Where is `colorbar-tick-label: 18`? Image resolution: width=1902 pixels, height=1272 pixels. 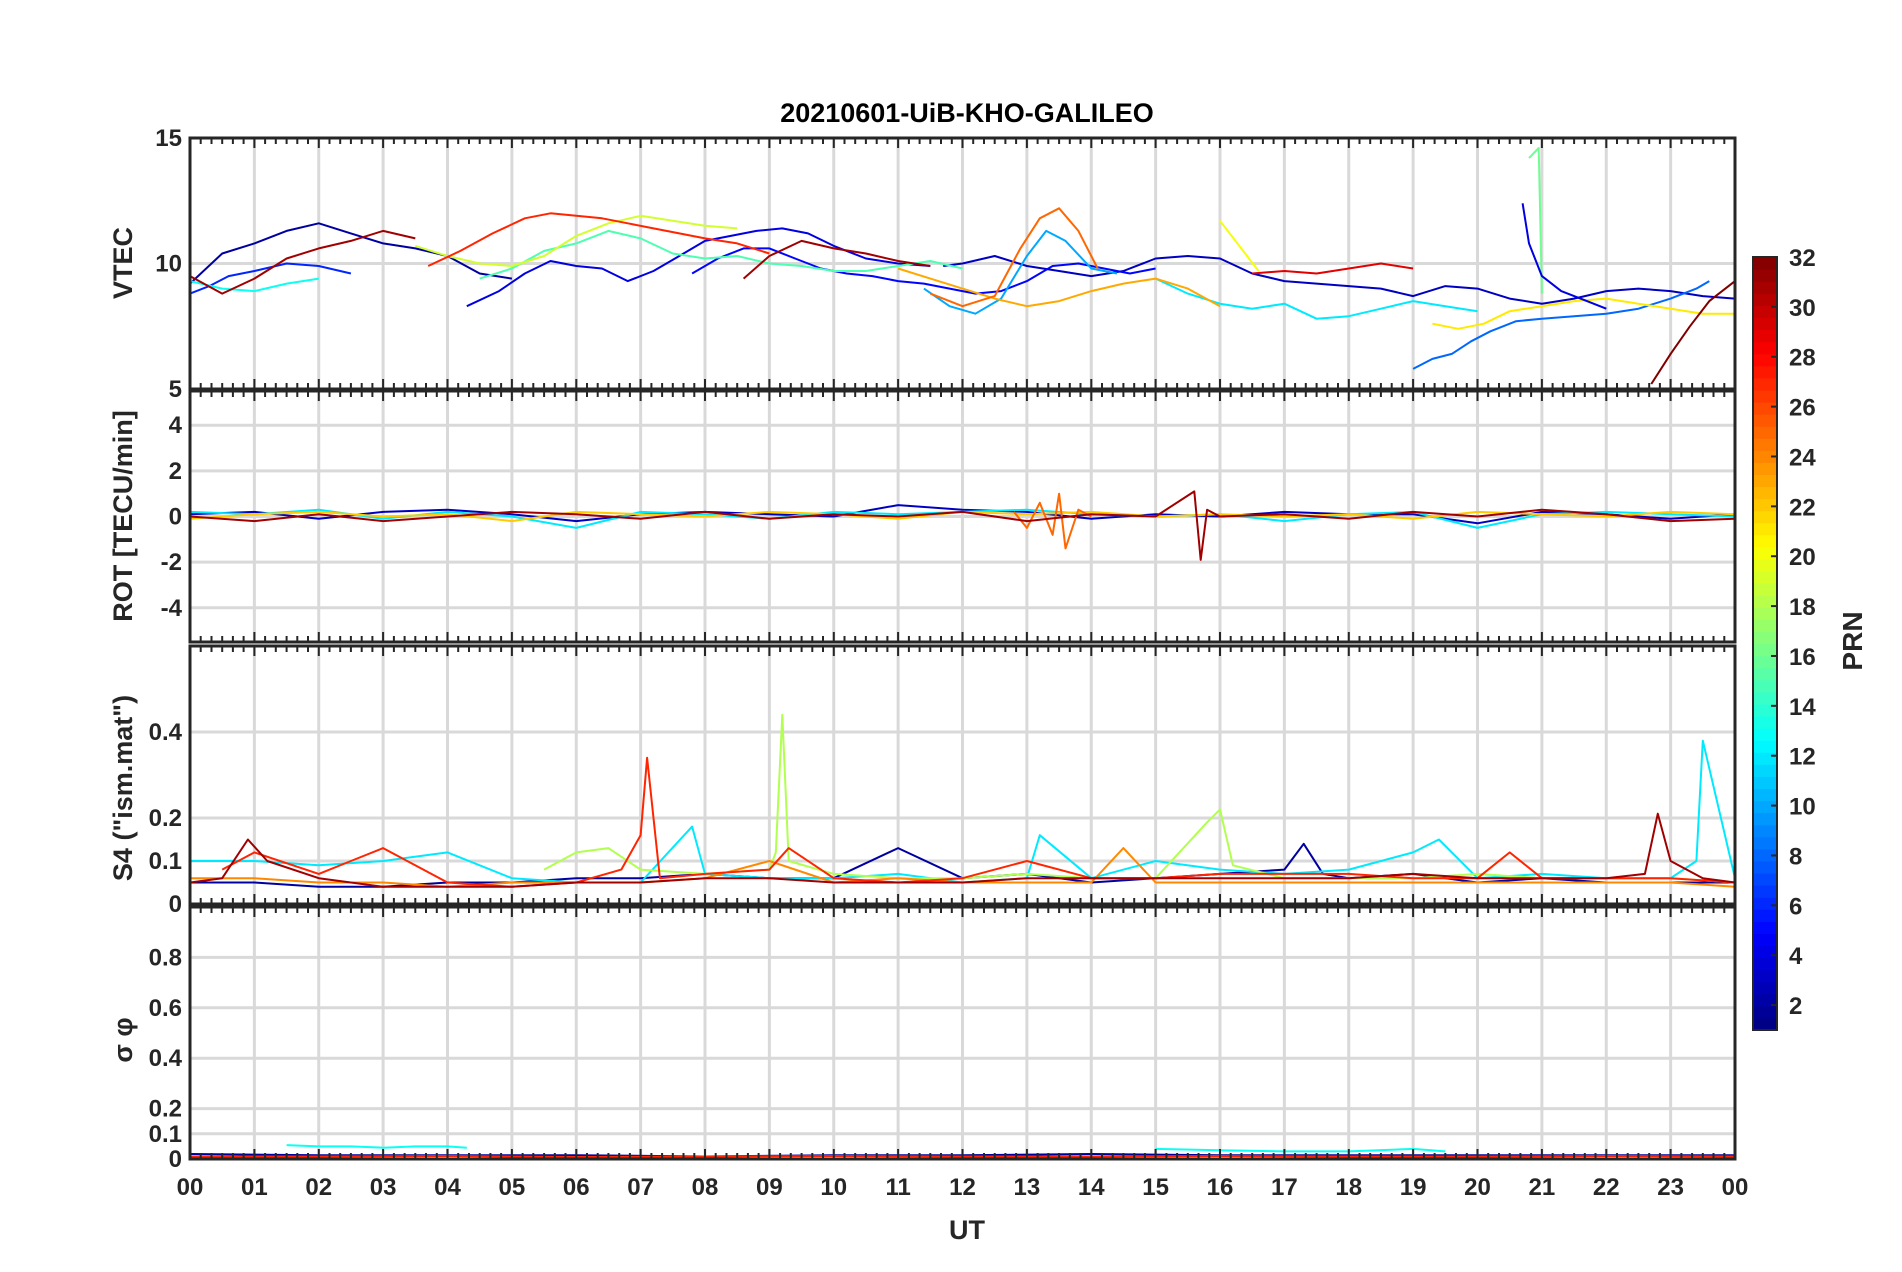
colorbar-tick-label: 18 is located at coordinates (1802, 607).